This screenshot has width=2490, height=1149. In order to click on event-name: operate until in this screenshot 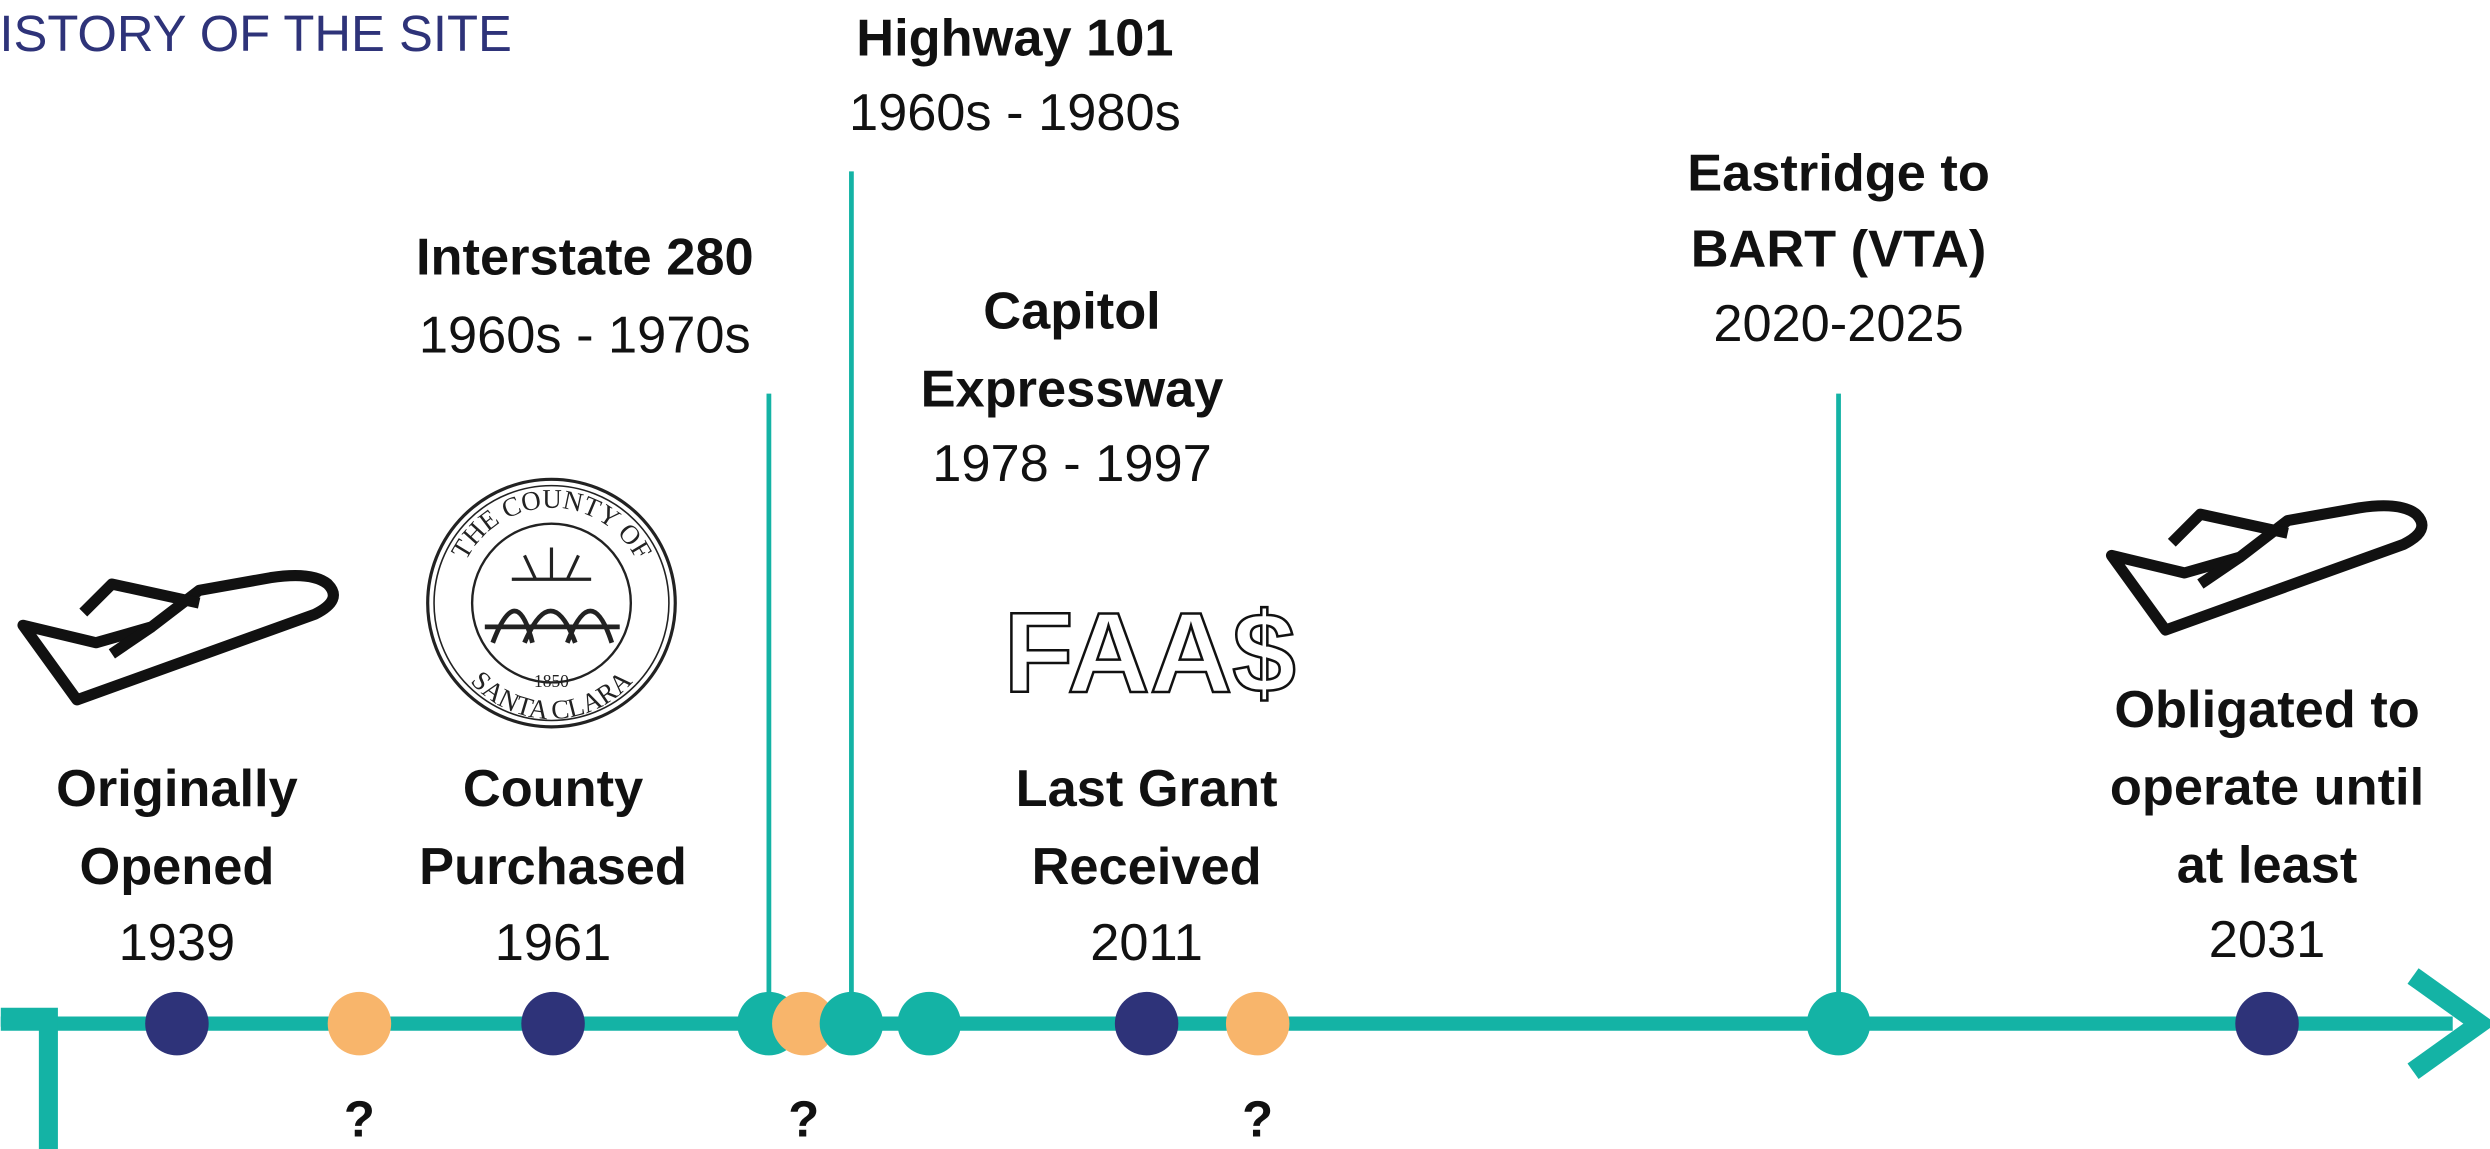, I will do `click(2267, 788)`.